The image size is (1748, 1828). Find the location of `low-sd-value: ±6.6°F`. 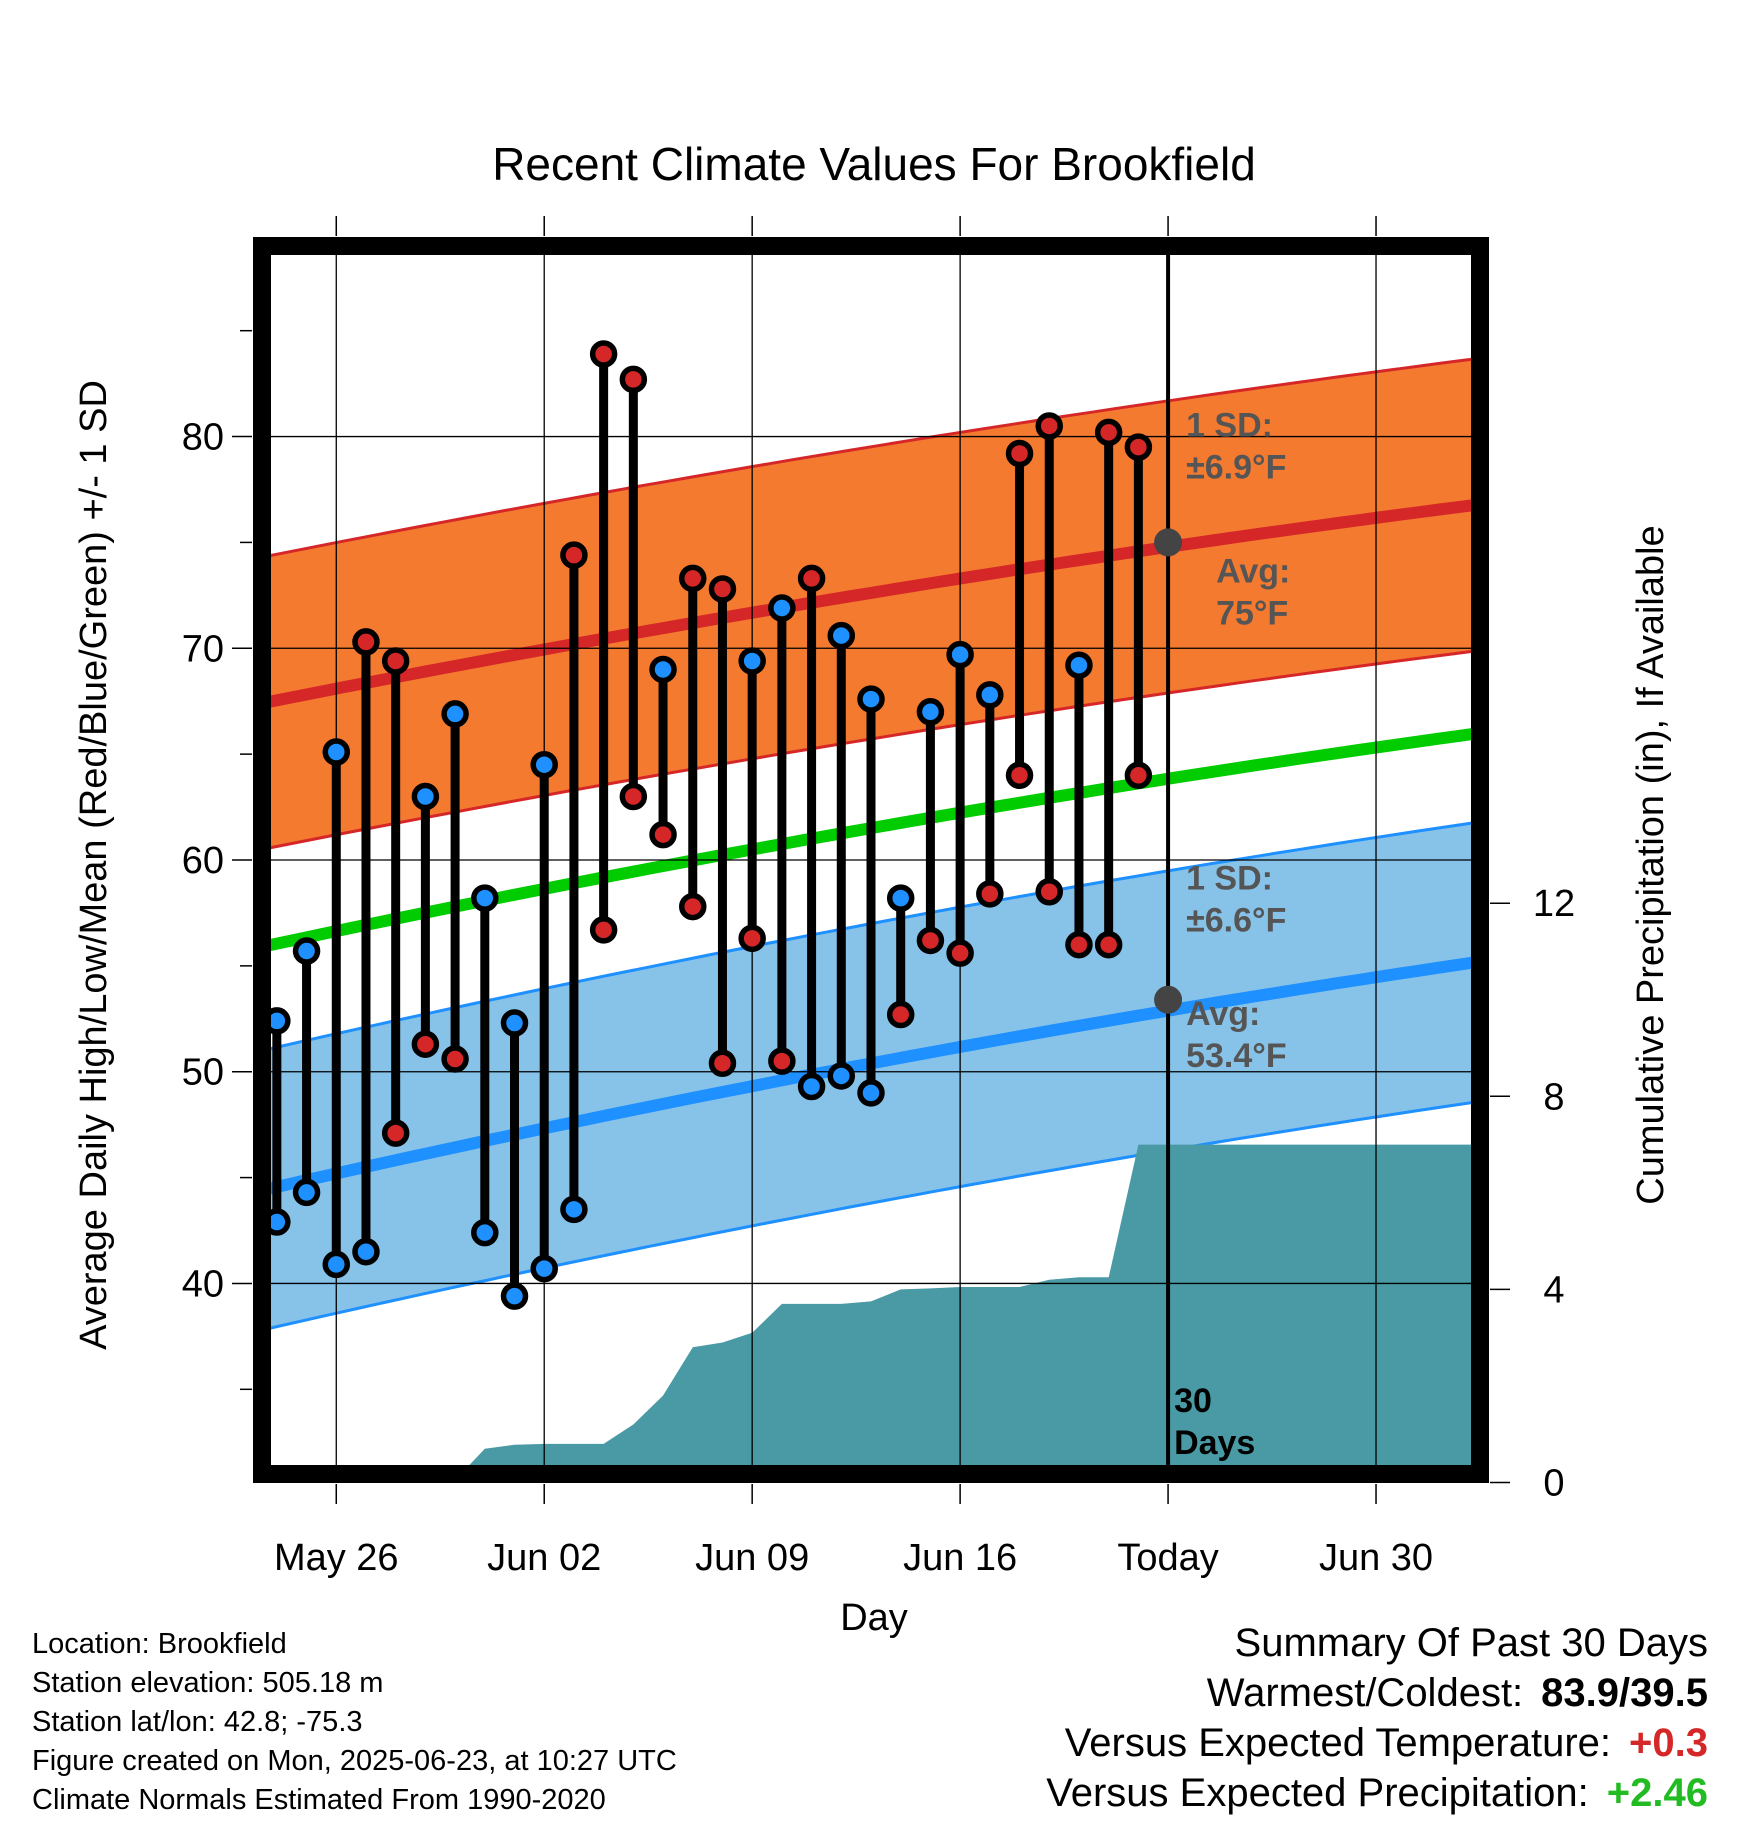

low-sd-value: ±6.6°F is located at coordinates (1236, 921).